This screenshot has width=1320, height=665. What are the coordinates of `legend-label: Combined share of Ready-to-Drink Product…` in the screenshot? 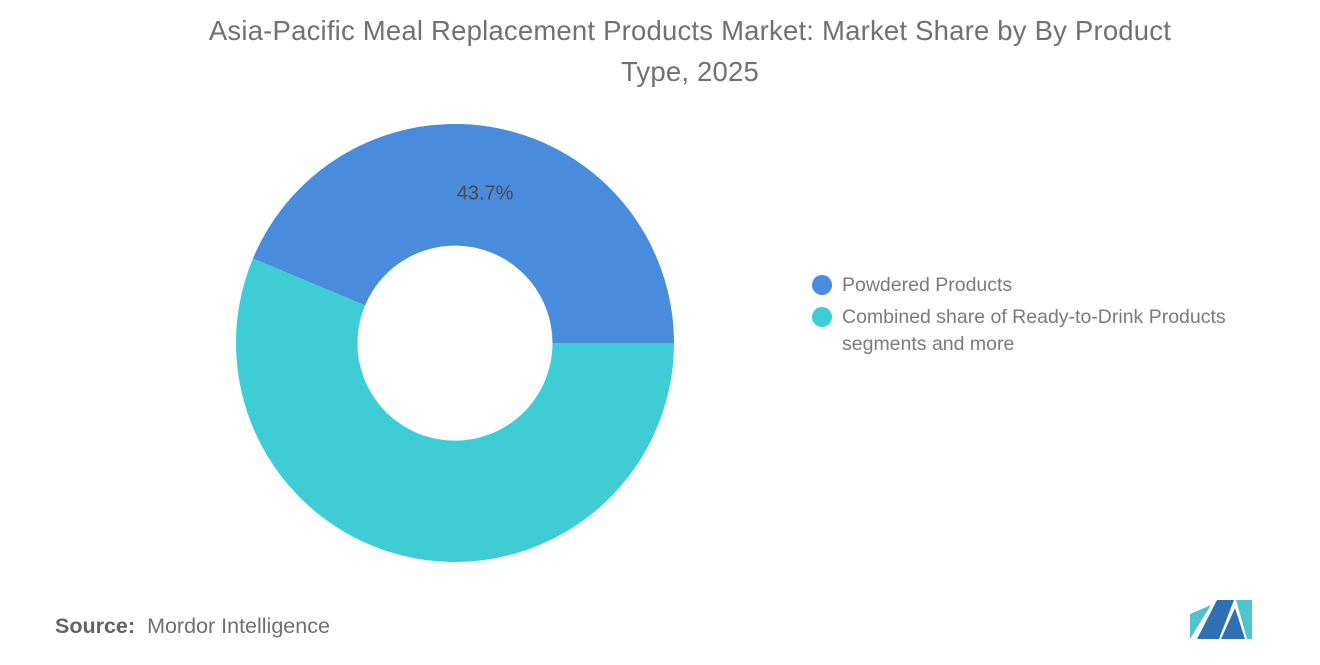 It's located at (1034, 330).